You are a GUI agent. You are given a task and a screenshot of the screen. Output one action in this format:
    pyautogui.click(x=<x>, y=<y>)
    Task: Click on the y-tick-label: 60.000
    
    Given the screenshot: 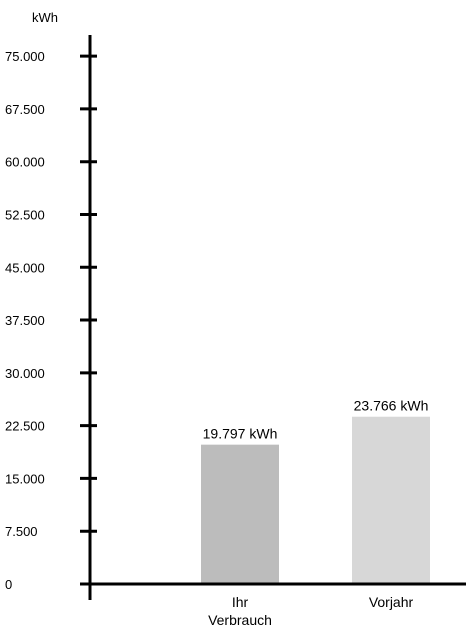 What is the action you would take?
    pyautogui.click(x=25, y=162)
    